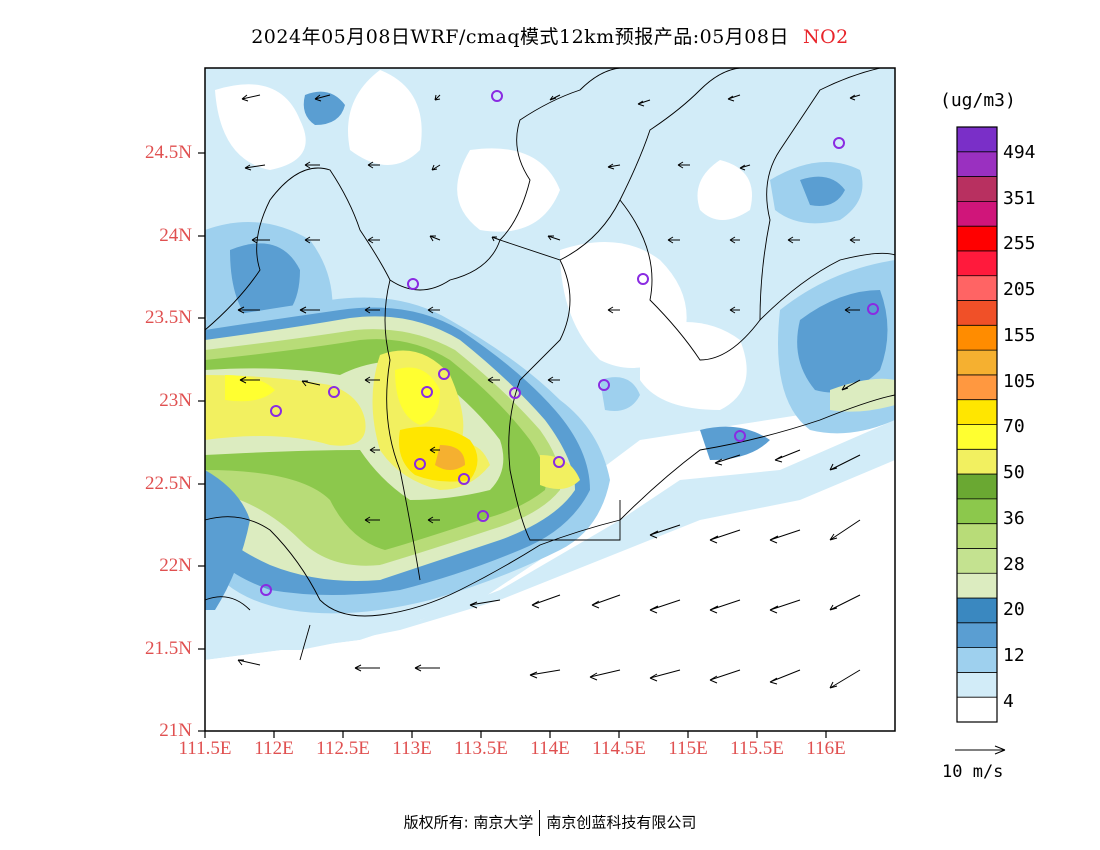 The width and height of the screenshot is (1100, 850). Describe the element at coordinates (205, 748) in the screenshot. I see `lon-label-111-5: 111.5E` at that location.